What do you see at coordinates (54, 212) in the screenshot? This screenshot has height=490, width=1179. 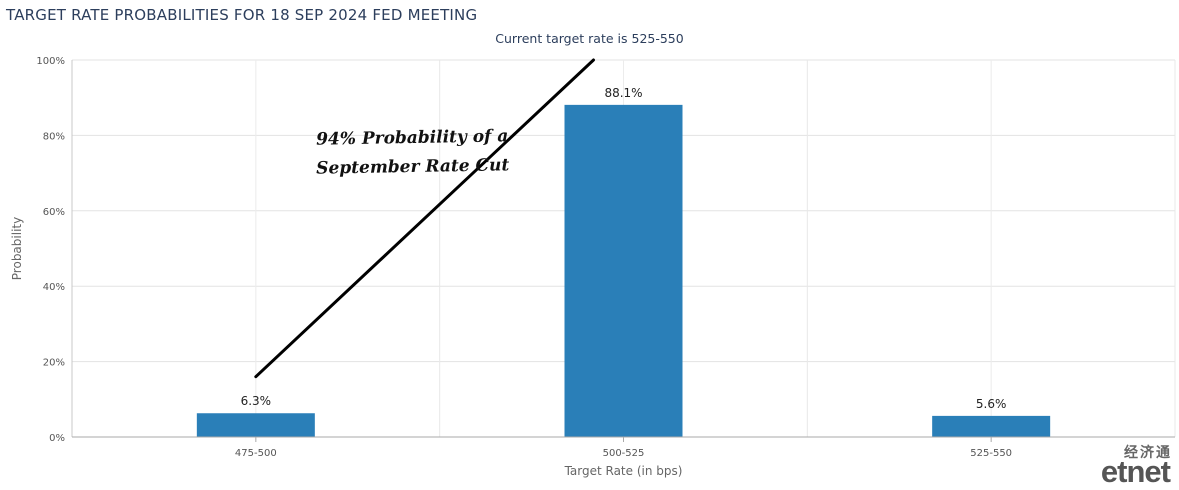 I see `y-tick-label: 60%` at bounding box center [54, 212].